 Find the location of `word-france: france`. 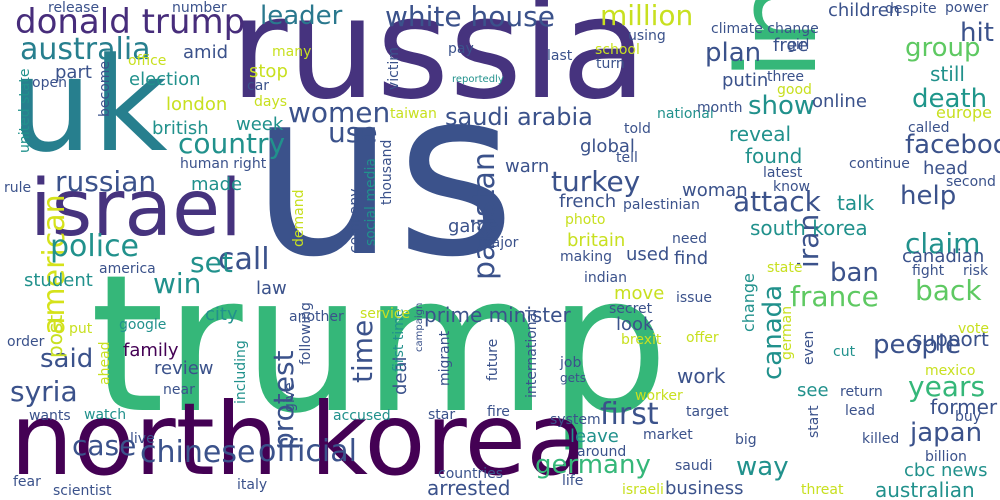

word-france: france is located at coordinates (834, 296).